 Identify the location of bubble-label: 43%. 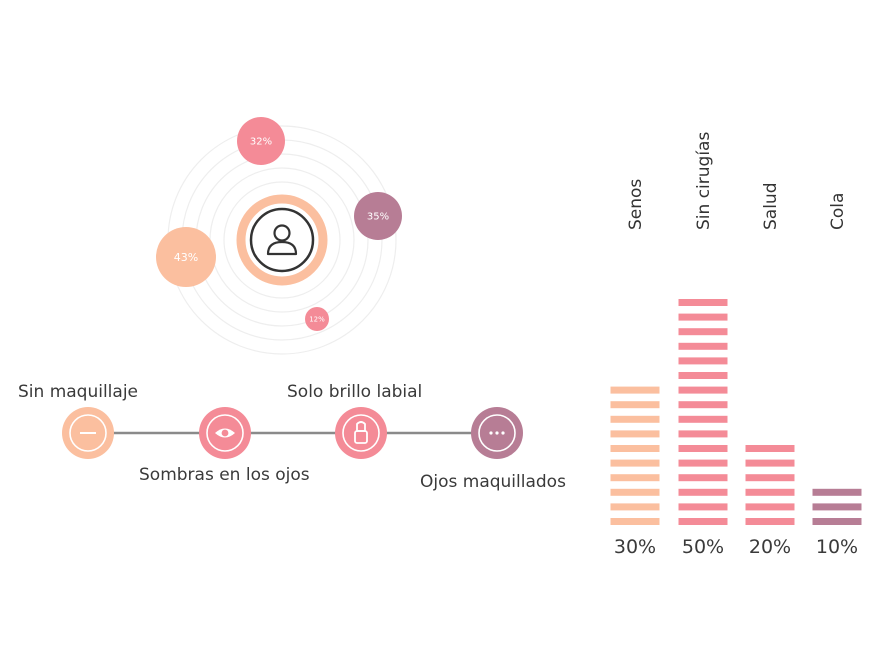
(186, 257).